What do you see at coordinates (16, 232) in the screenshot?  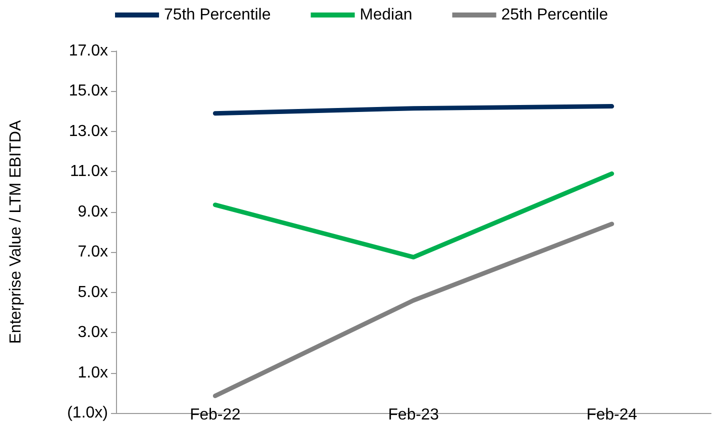 I see `y-axis-title: Enterprise Value / LTM EBITDA` at bounding box center [16, 232].